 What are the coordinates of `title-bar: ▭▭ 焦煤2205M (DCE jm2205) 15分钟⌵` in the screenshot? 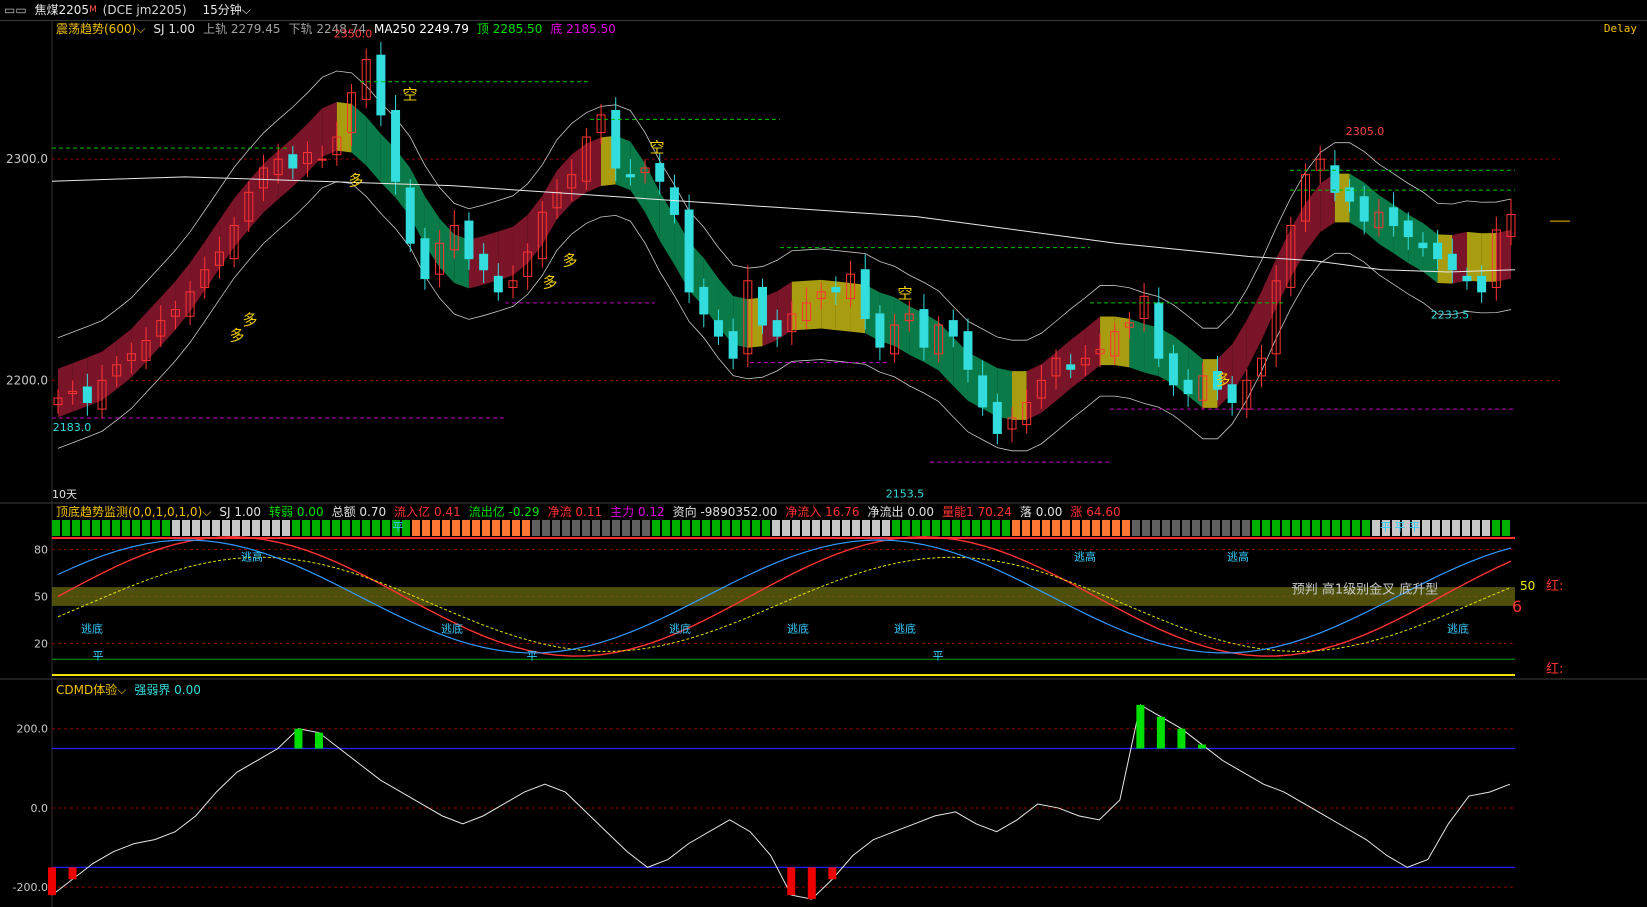 It's located at (823, 10).